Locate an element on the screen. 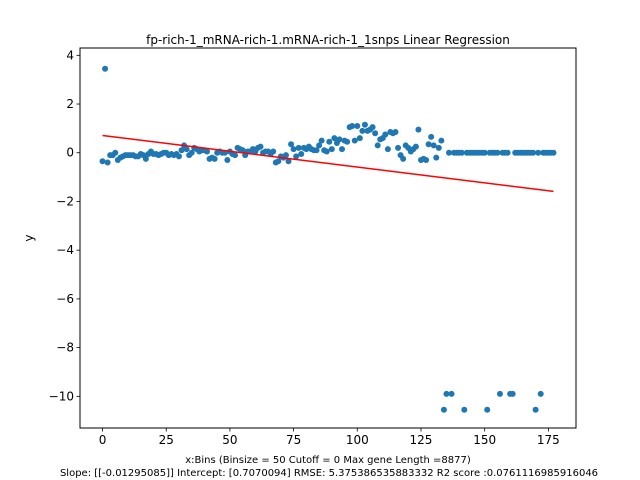 Image resolution: width=640 pixels, height=480 pixels. y-tick-label: −4 is located at coordinates (65, 250).